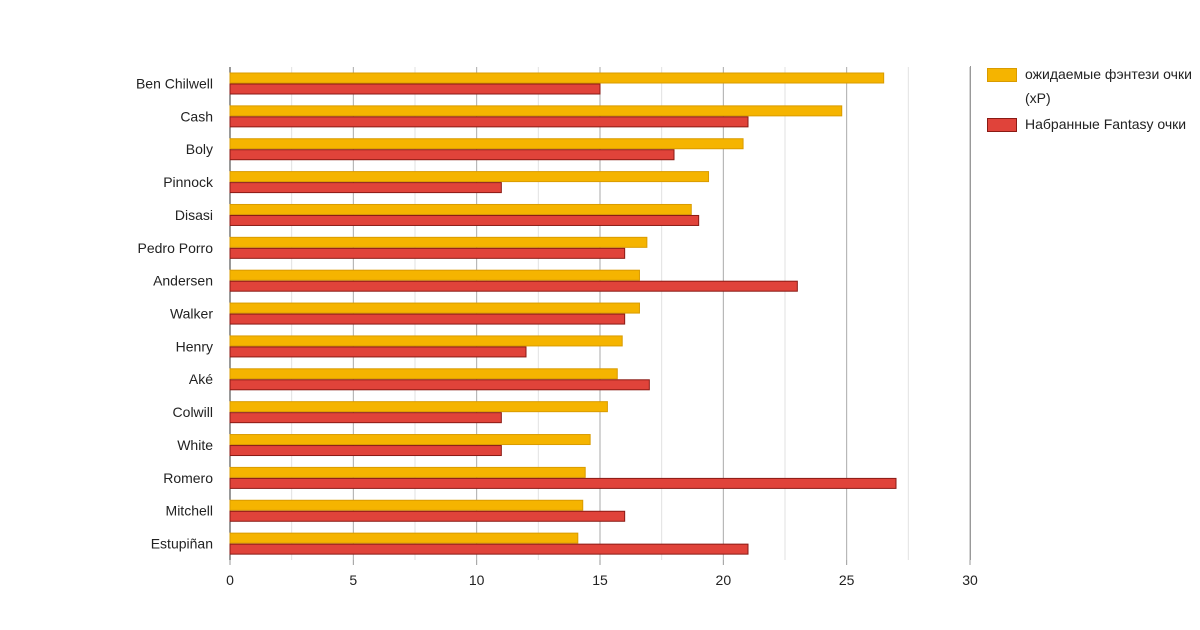 Image resolution: width=1200 pixels, height=630 pixels. I want to click on category-label: Pinnock, so click(188, 182).